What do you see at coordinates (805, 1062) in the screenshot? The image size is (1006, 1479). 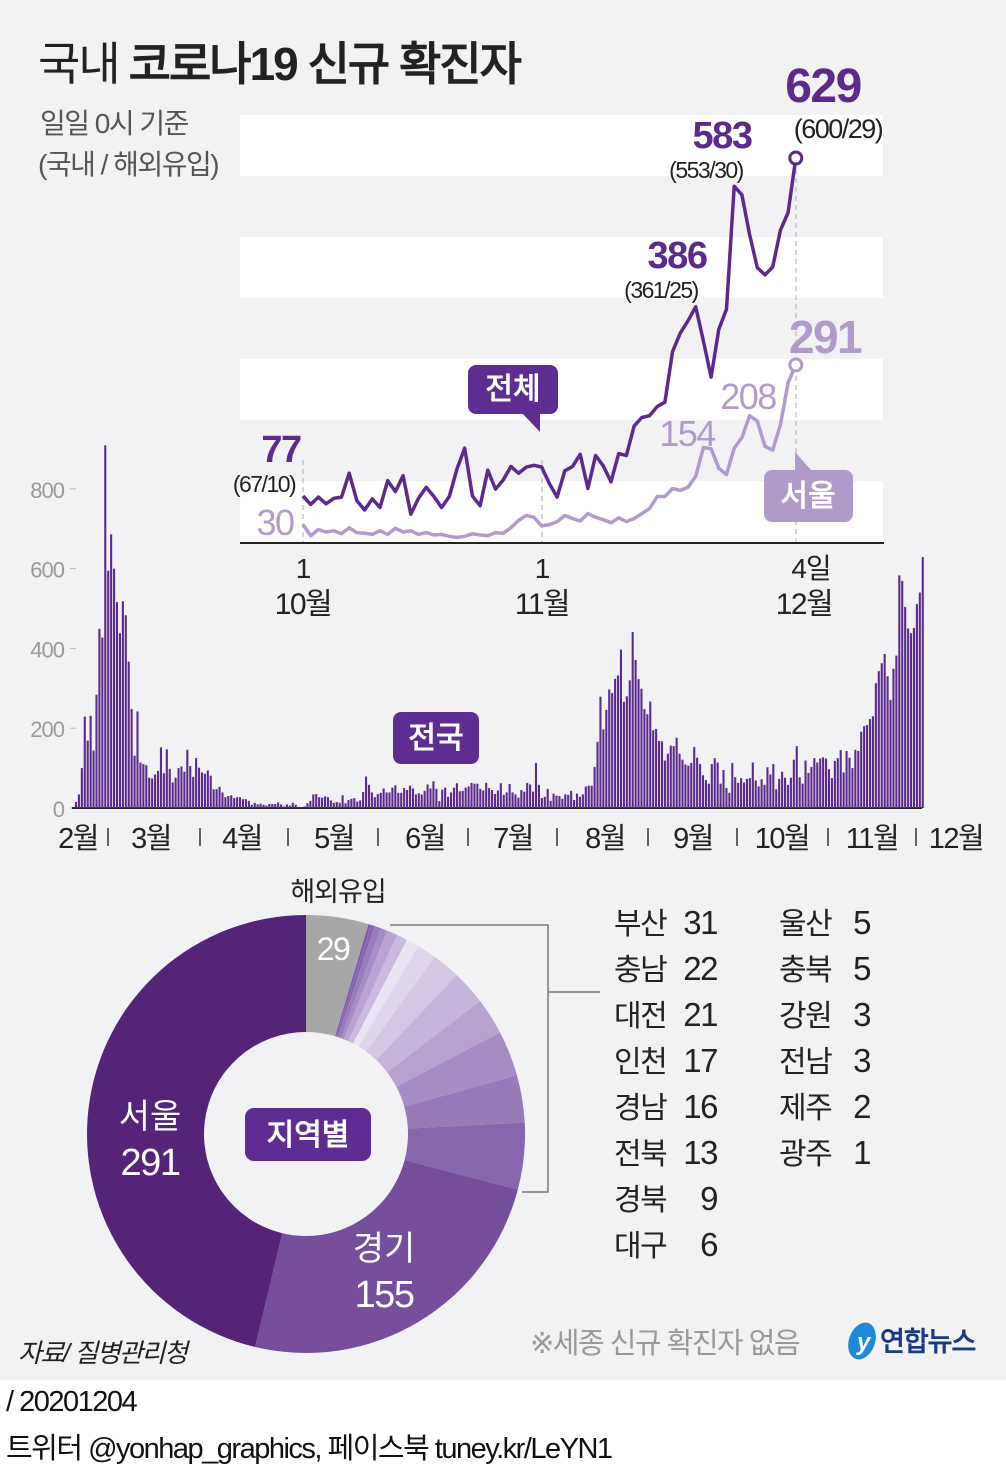 I see `region-name: 전남` at bounding box center [805, 1062].